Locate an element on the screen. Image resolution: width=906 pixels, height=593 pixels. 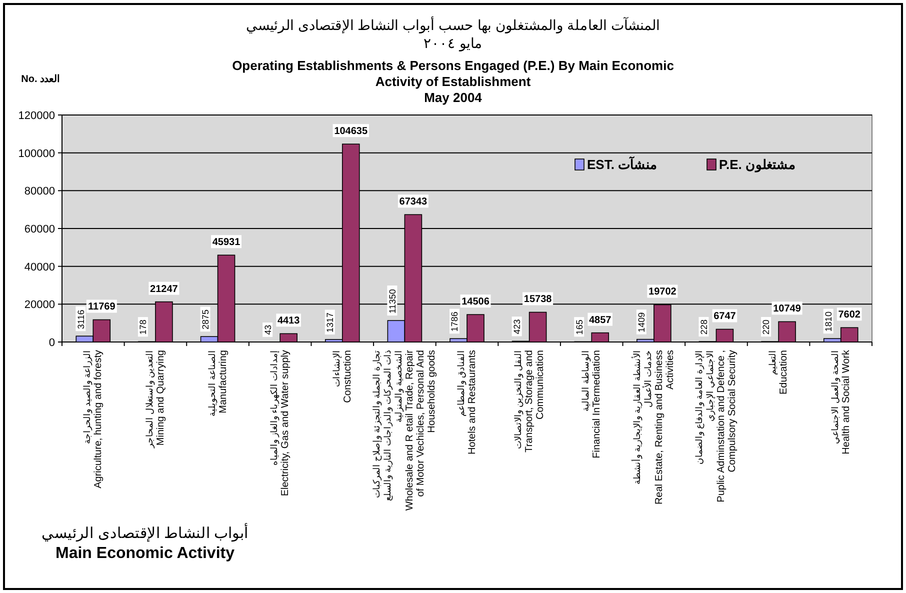
y-axis-title: No. العدد is located at coordinates (40, 79).